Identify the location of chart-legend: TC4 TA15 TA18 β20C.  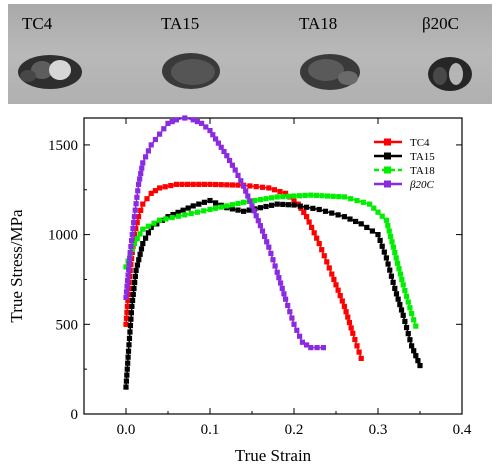
(404, 164).